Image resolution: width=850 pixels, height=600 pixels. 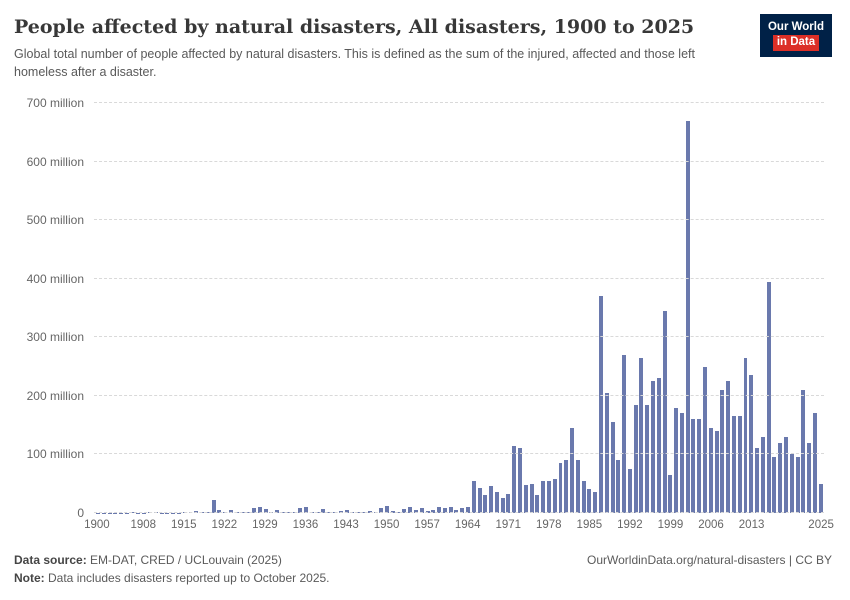 What do you see at coordinates (55, 454) in the screenshot?
I see `y-axis-label-100: 100 million` at bounding box center [55, 454].